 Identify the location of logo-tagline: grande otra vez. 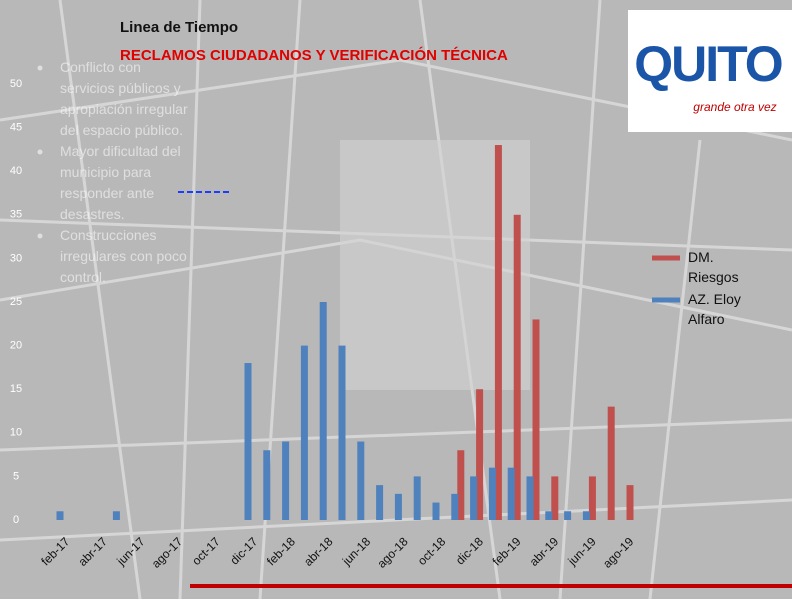
(734, 107).